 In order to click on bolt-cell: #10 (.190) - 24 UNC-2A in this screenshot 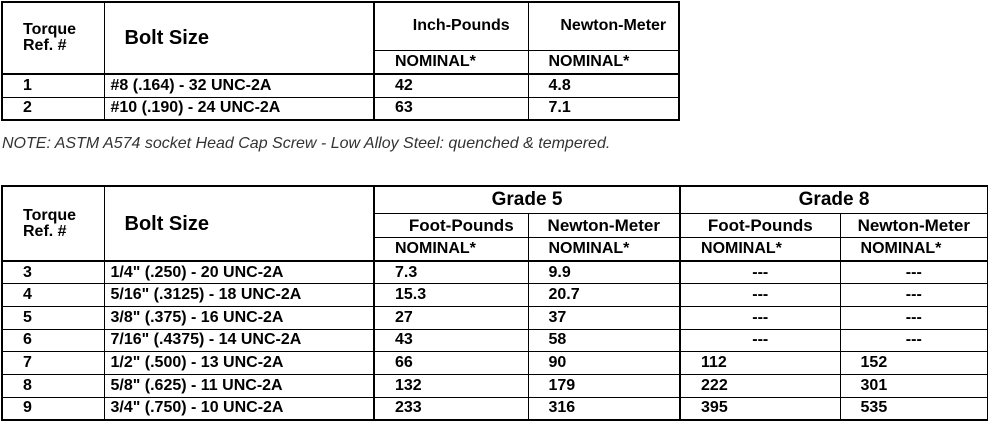, I will do `click(239, 108)`.